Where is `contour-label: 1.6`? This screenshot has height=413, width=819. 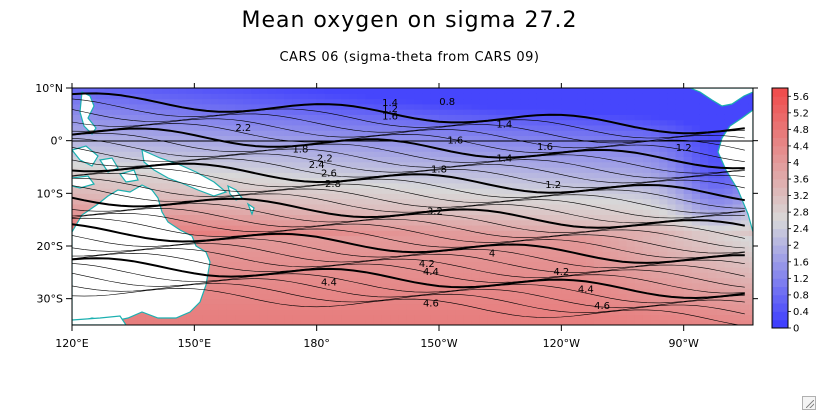
contour-label: 1.6 is located at coordinates (390, 117).